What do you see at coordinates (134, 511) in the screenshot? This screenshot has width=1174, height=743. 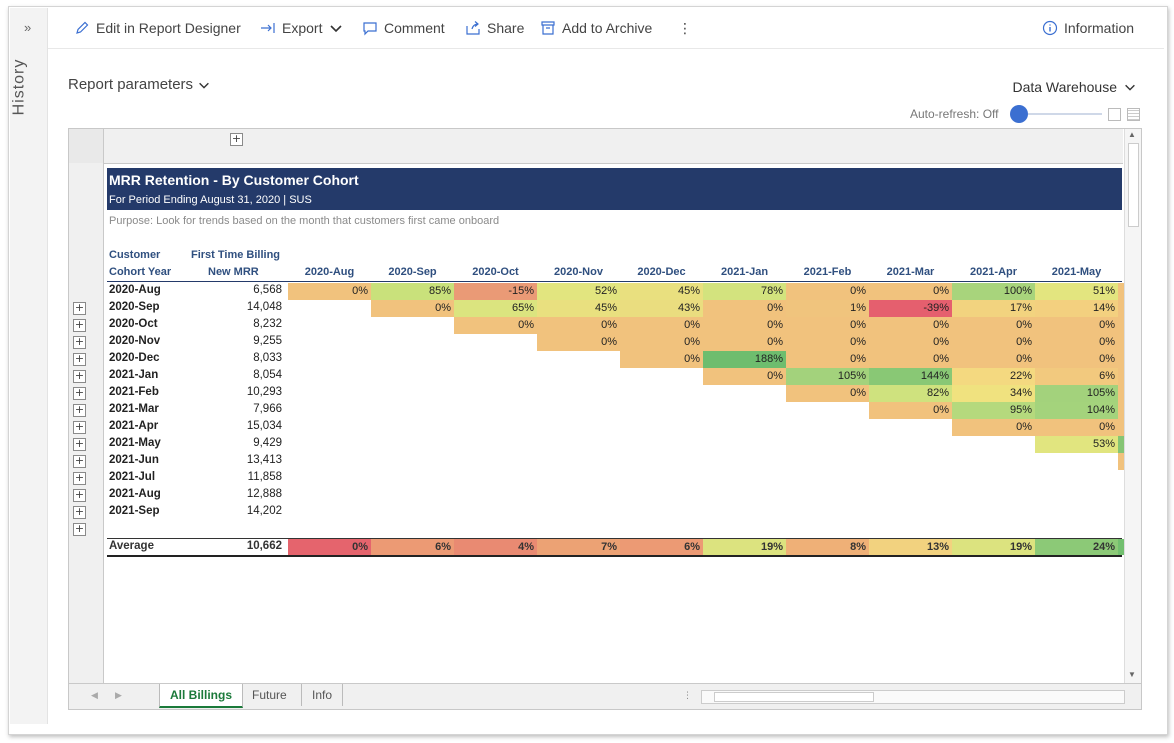 I see `cohort-label: 2021-Sep` at bounding box center [134, 511].